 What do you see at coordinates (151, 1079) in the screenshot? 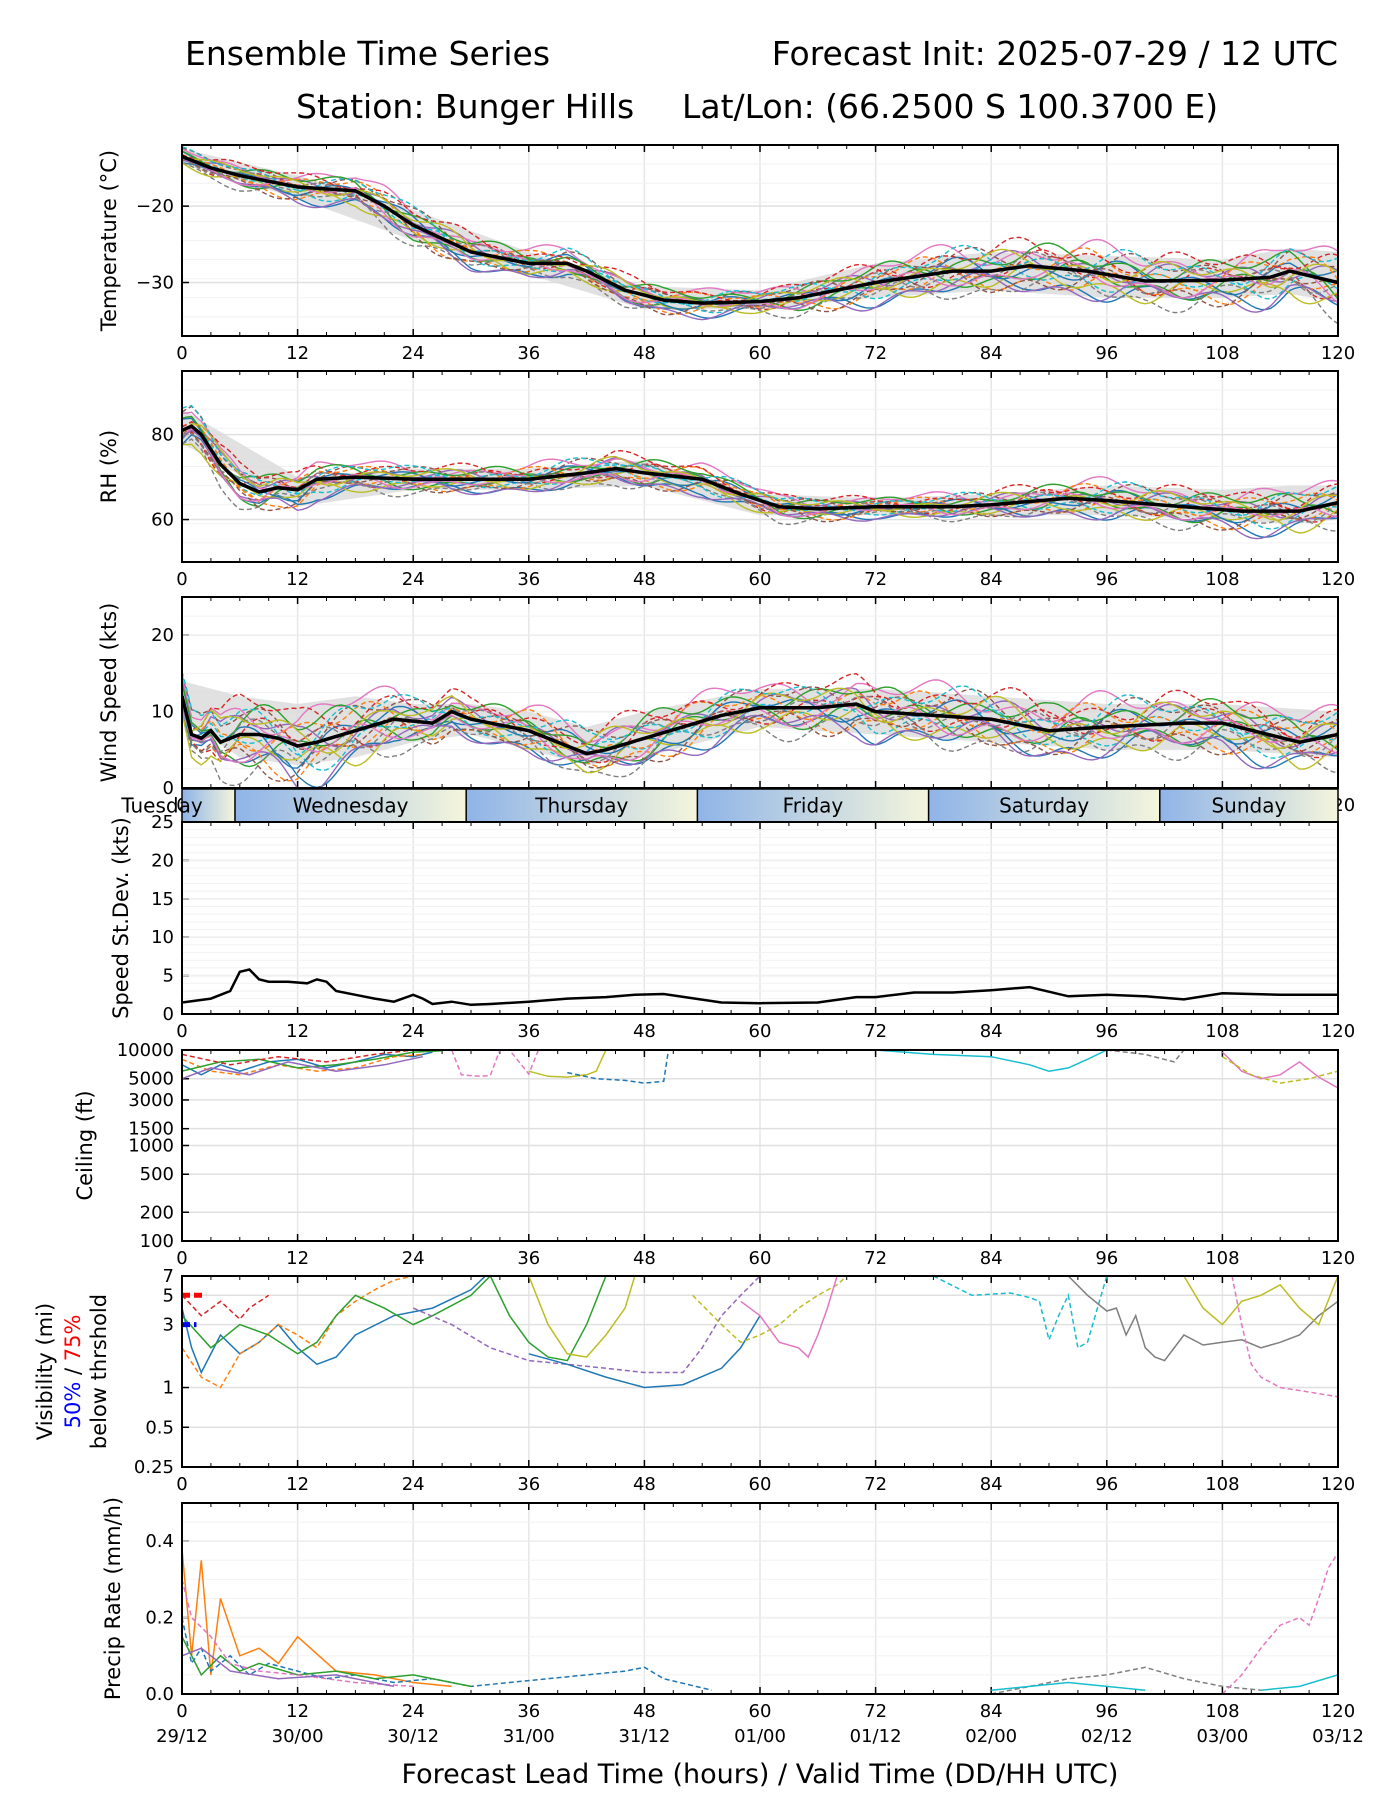
I see `ytick-label: 5000` at bounding box center [151, 1079].